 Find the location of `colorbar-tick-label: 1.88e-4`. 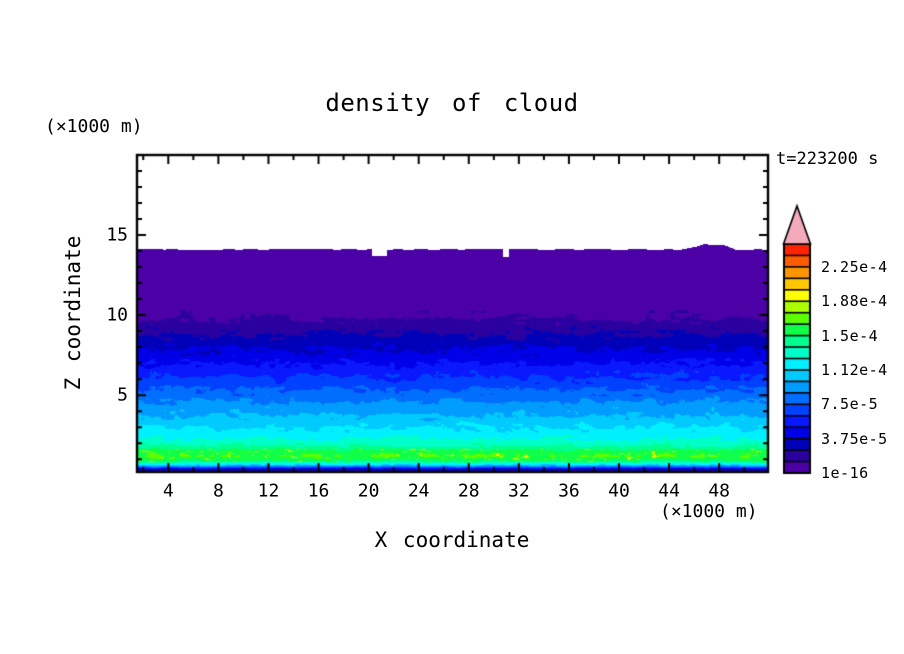

colorbar-tick-label: 1.88e-4 is located at coordinates (854, 301).